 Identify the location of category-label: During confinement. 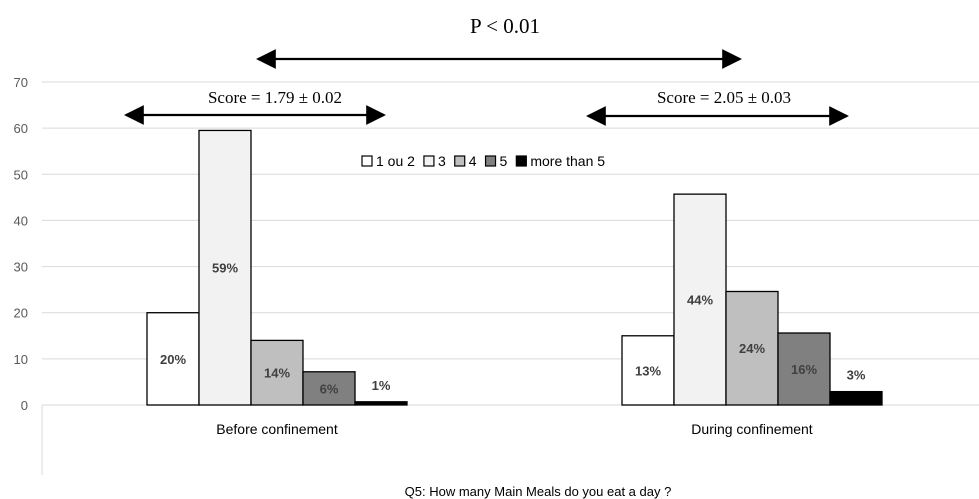
(752, 429).